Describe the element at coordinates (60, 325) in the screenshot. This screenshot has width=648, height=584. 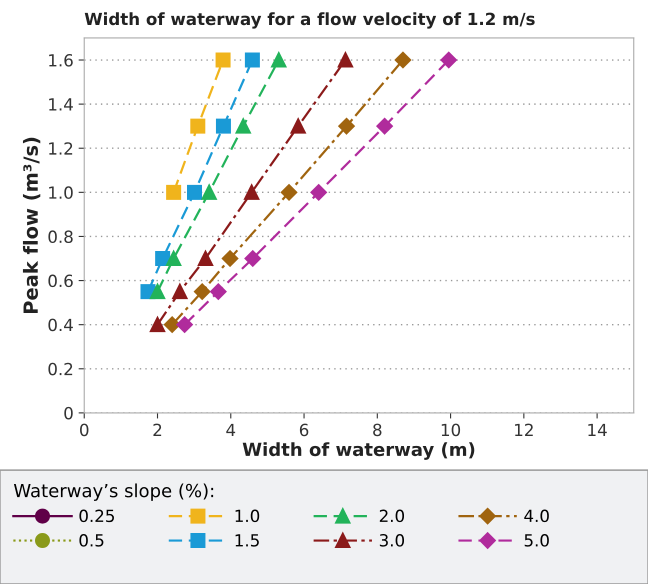
I see `y-tick-label: 0.4` at that location.